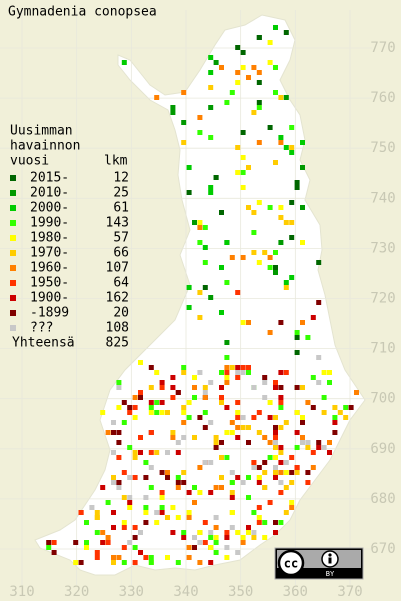  I want to click on legend-label: 2010-, so click(49, 193).